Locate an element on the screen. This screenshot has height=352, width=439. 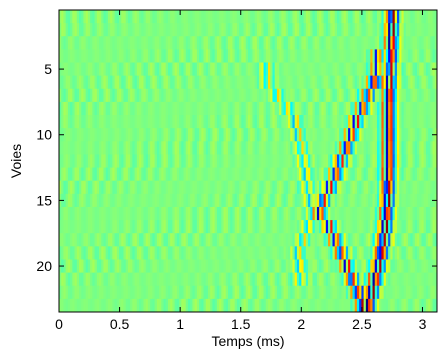
x-tick-label: 1 is located at coordinates (180, 324).